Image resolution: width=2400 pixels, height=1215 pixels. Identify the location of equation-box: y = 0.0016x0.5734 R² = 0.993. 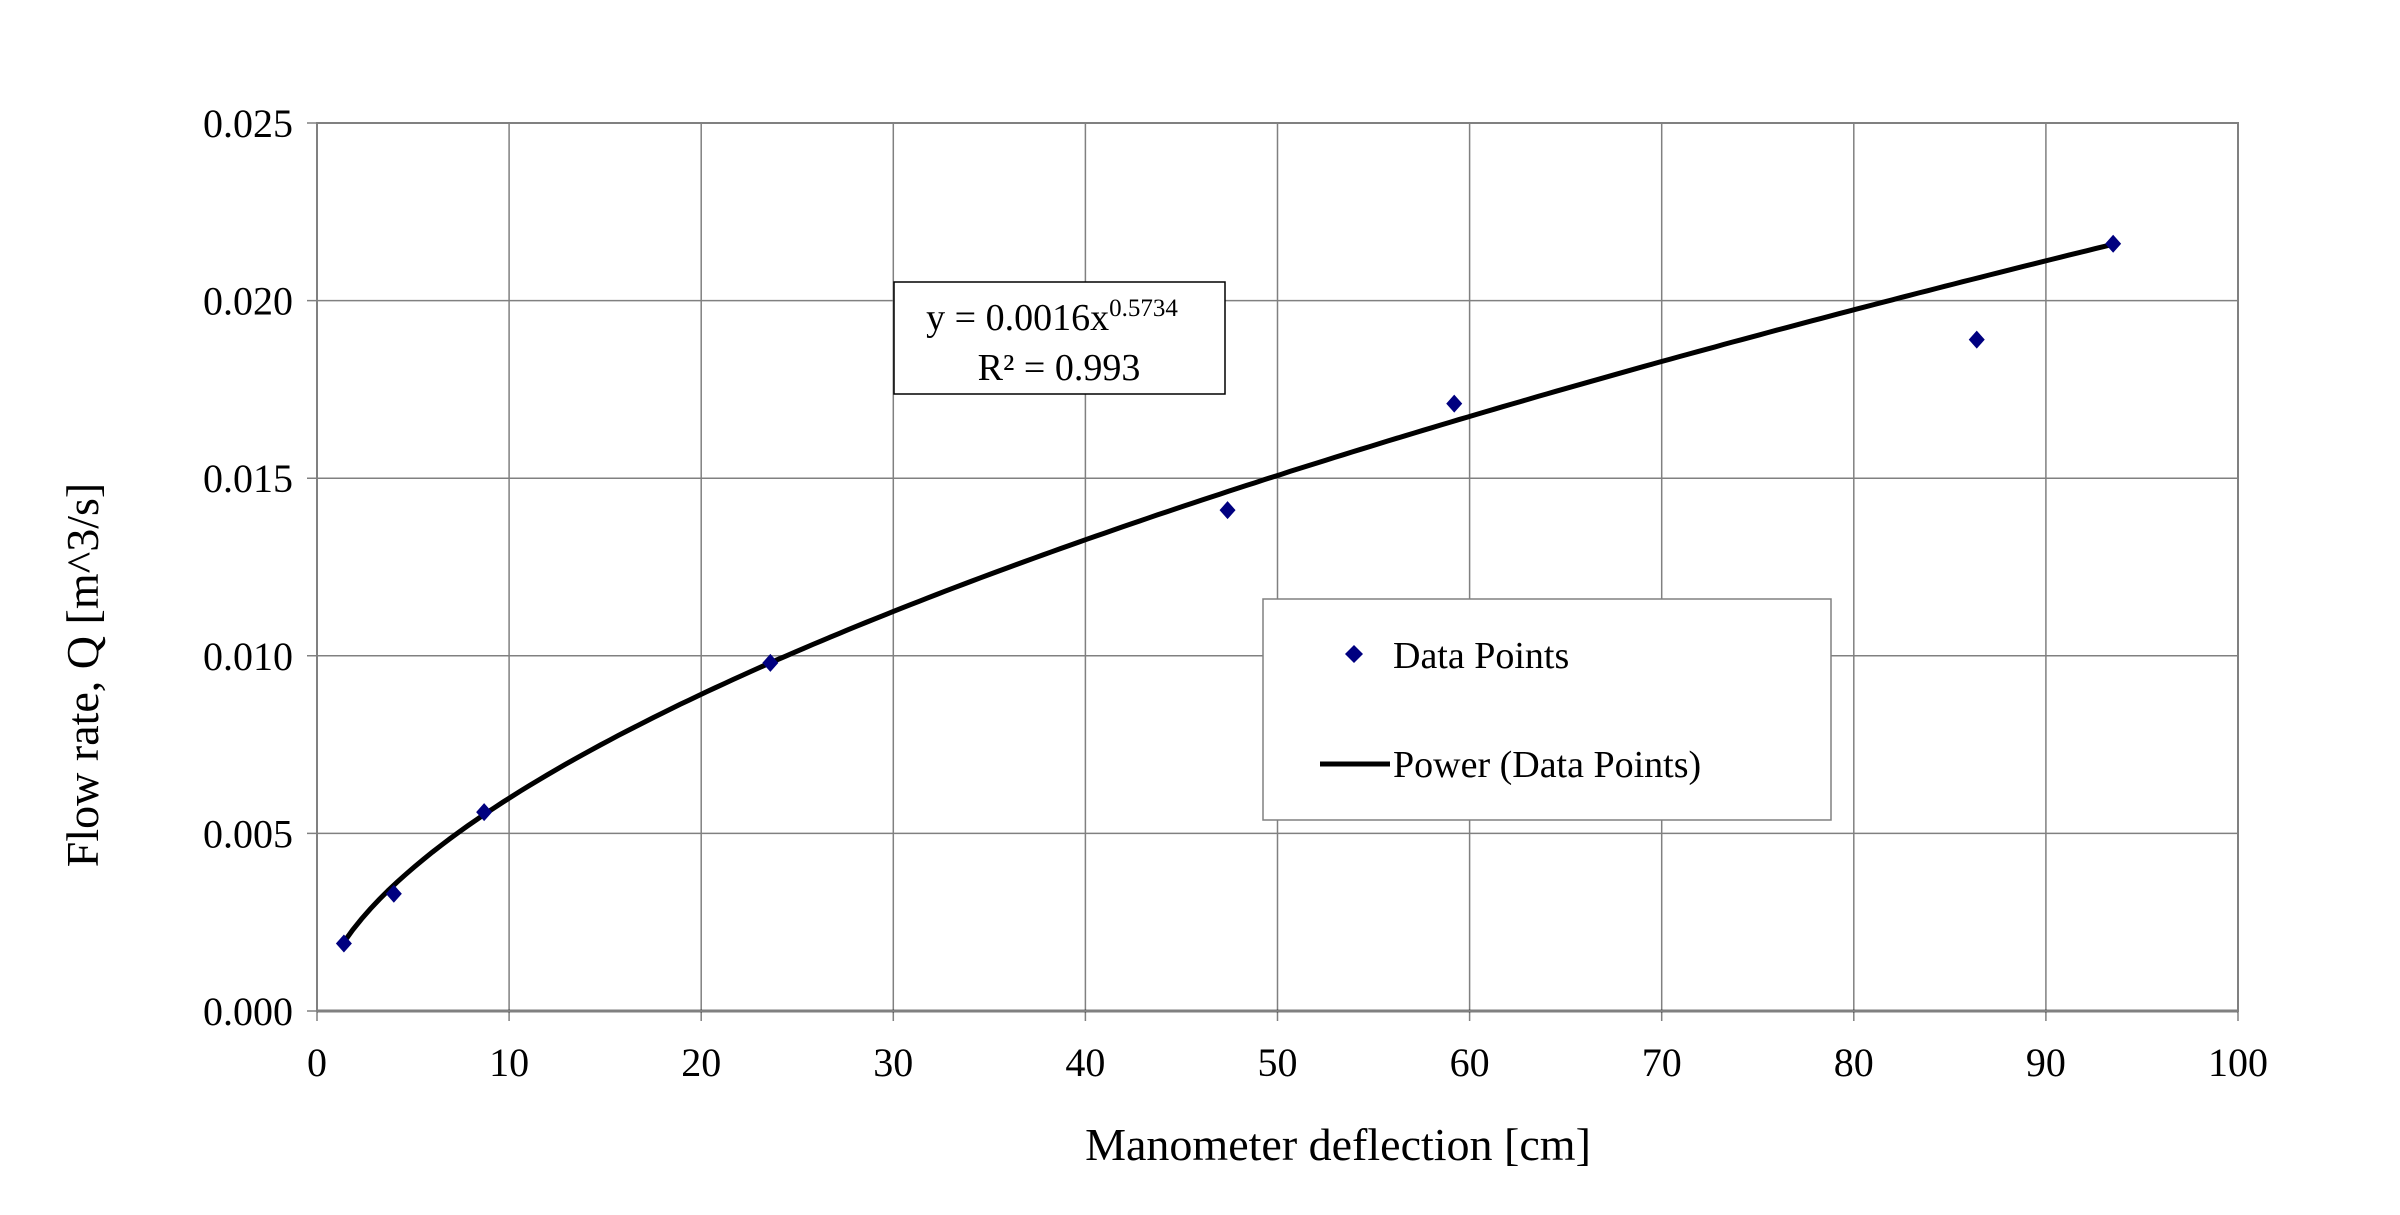
(1059, 338).